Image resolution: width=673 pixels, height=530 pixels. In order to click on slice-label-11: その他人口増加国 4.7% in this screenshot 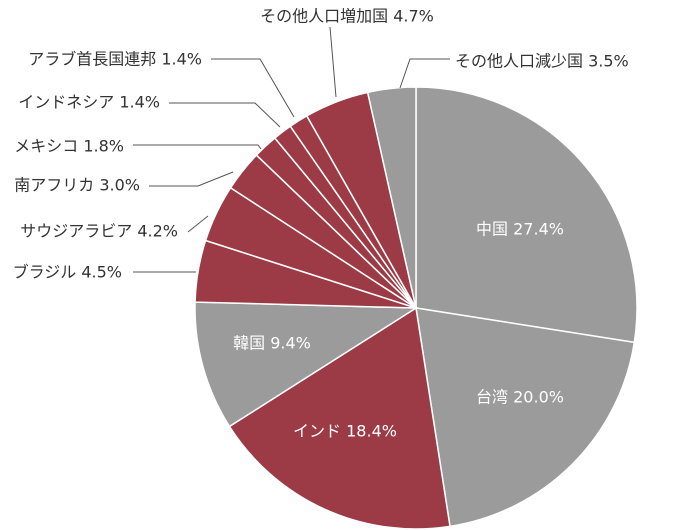, I will do `click(347, 16)`.